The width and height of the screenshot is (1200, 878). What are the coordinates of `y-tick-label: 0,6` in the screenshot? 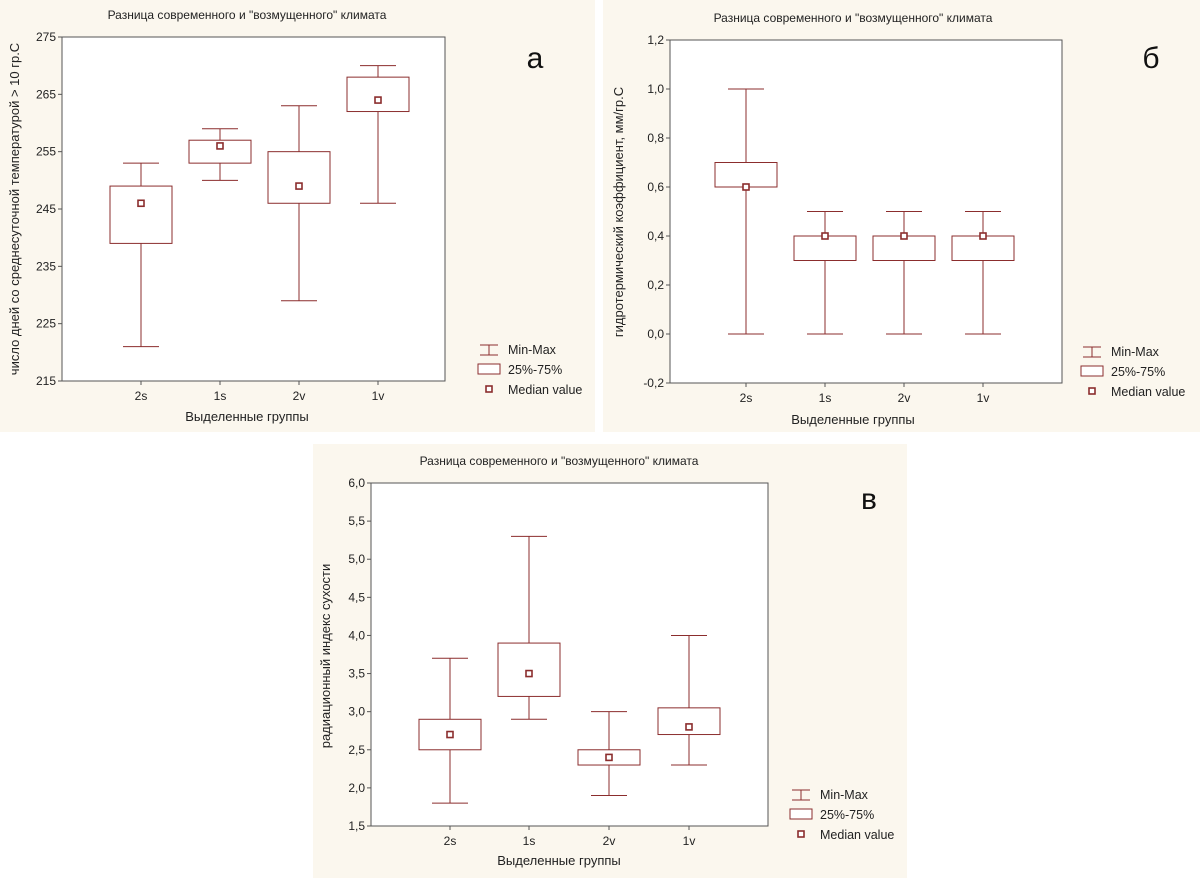 It's located at (655, 187).